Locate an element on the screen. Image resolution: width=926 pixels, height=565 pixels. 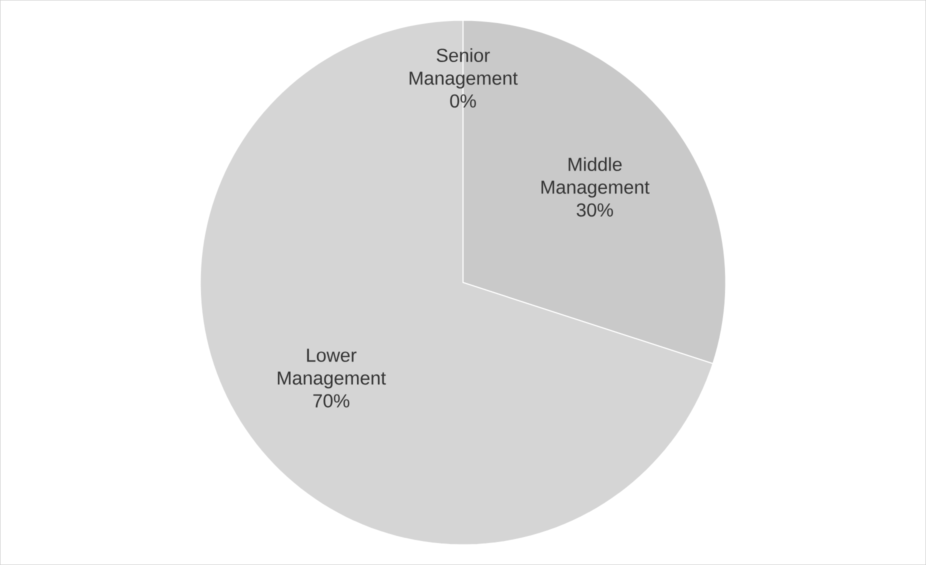
text: 0% is located at coordinates (463, 101).